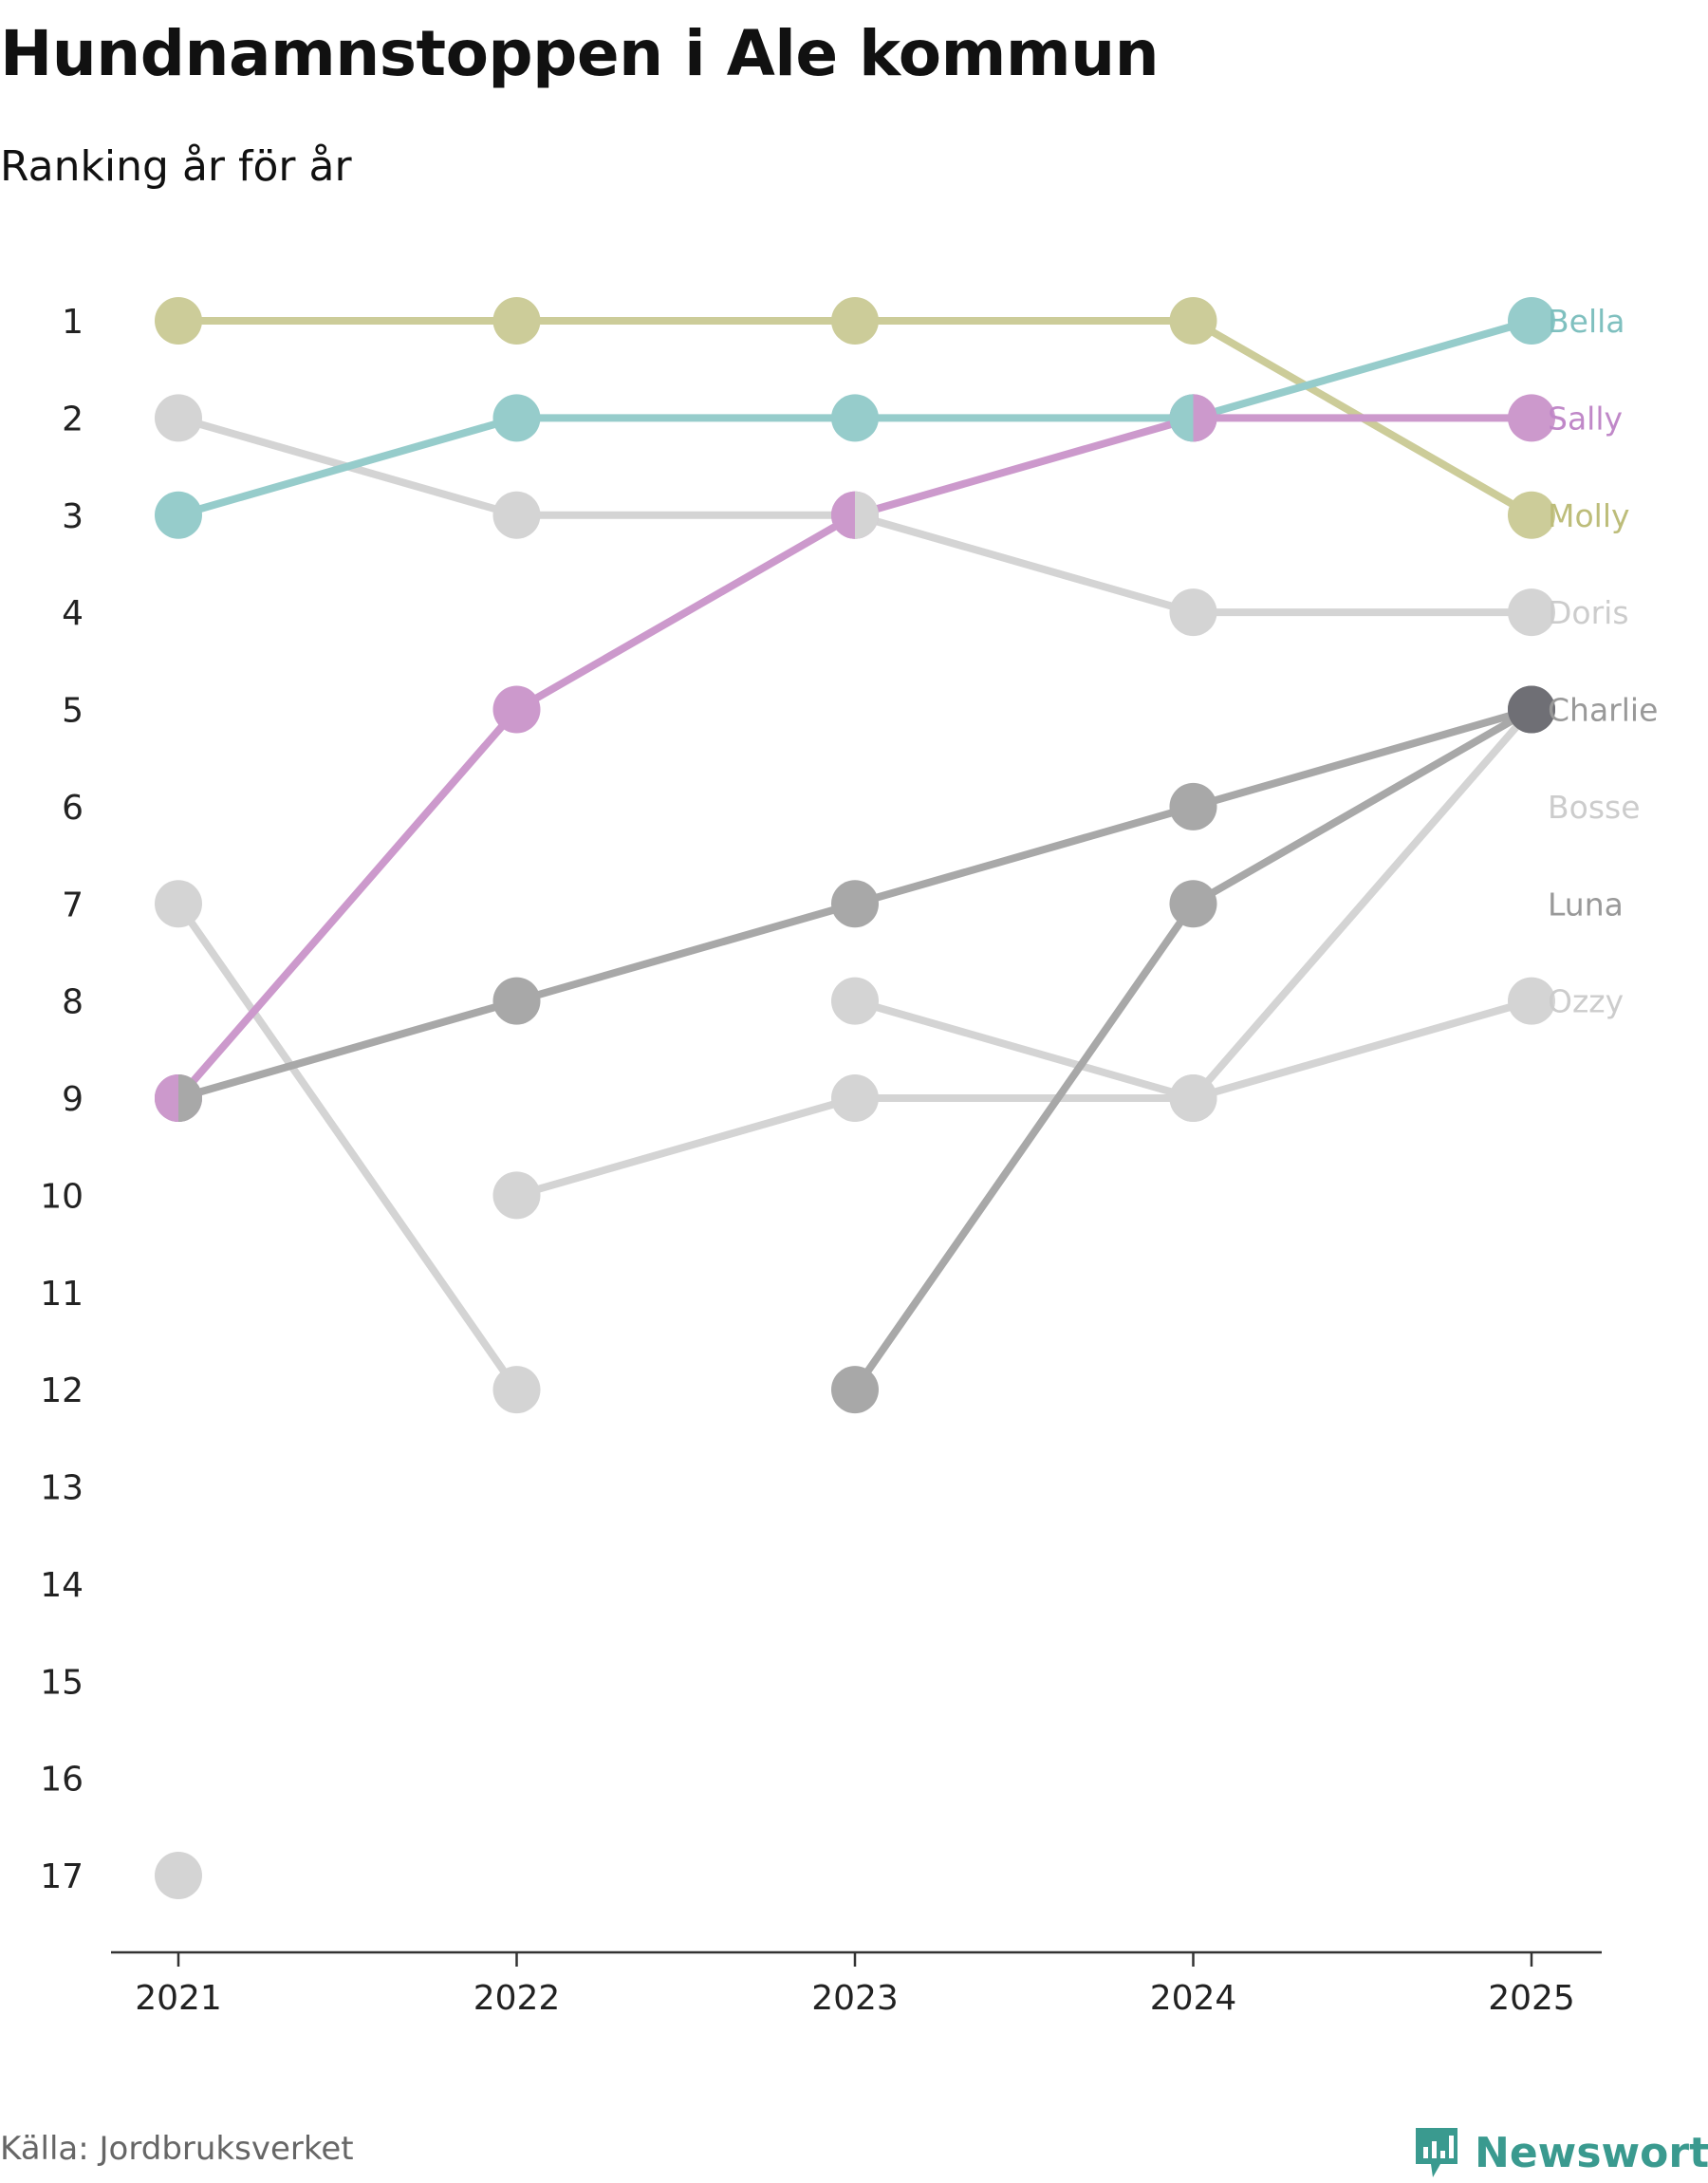  What do you see at coordinates (73, 905) in the screenshot?
I see `y-tick-label: 7` at bounding box center [73, 905].